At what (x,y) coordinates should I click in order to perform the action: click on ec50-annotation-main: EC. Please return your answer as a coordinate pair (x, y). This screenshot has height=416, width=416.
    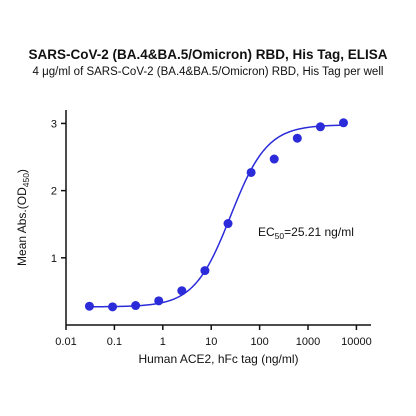
    Looking at the image, I should click on (266, 232).